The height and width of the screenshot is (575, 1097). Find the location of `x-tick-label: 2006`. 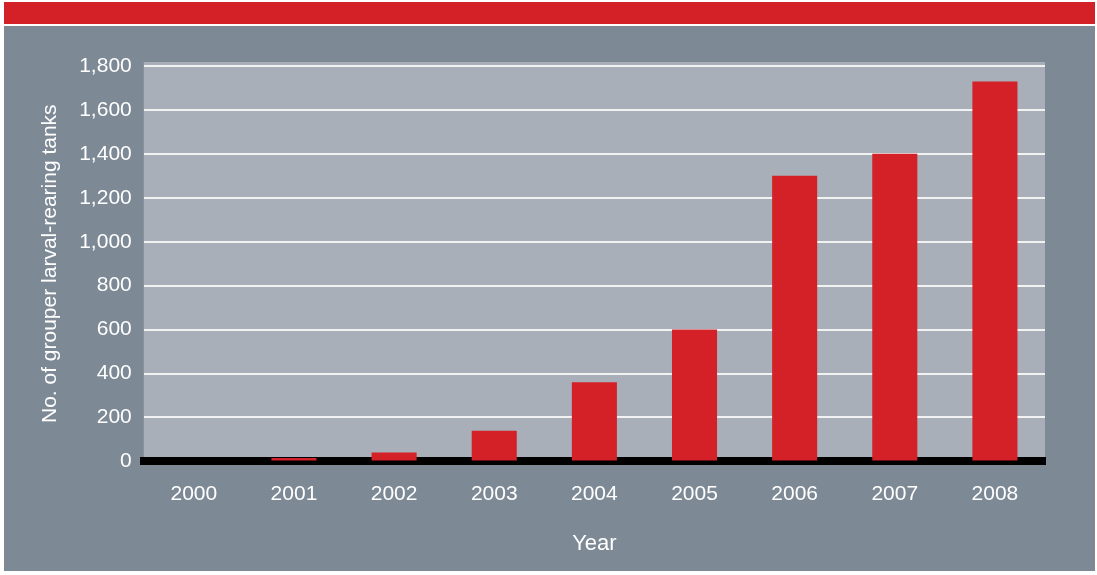

x-tick-label: 2006 is located at coordinates (795, 492).